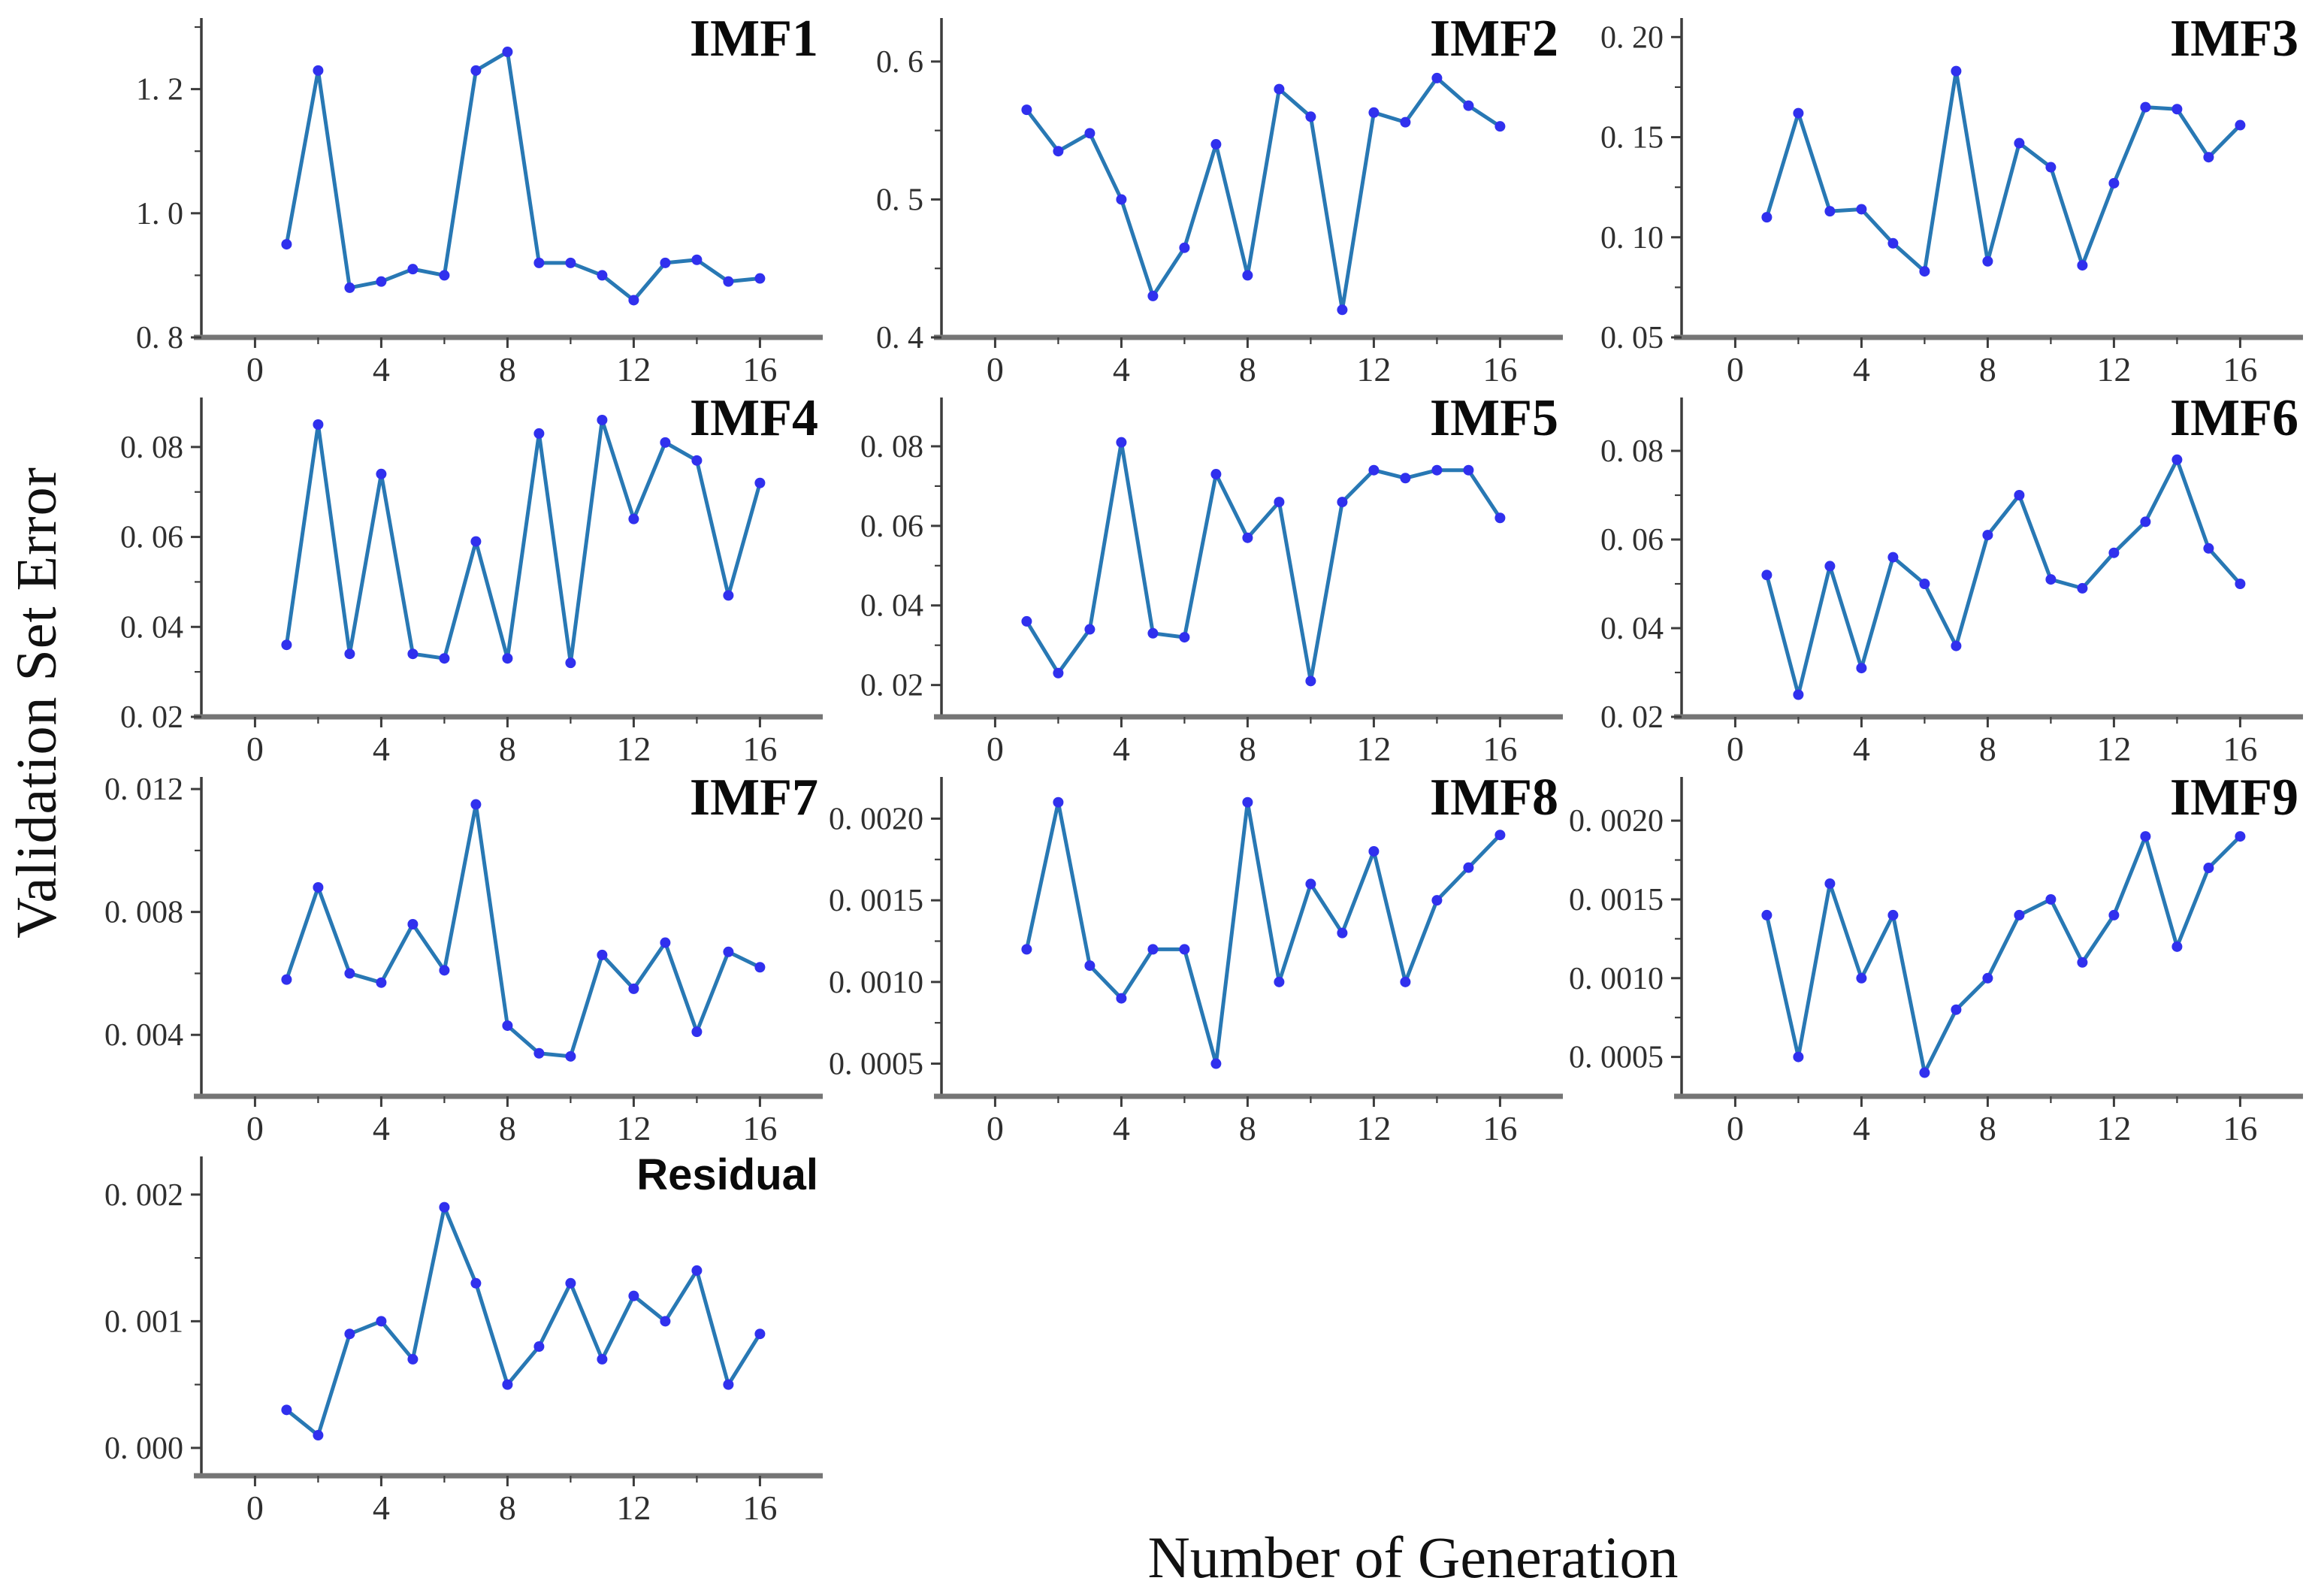 The height and width of the screenshot is (1596, 2312). What do you see at coordinates (143, 1321) in the screenshot?
I see `y-tick-label: 0. 001` at bounding box center [143, 1321].